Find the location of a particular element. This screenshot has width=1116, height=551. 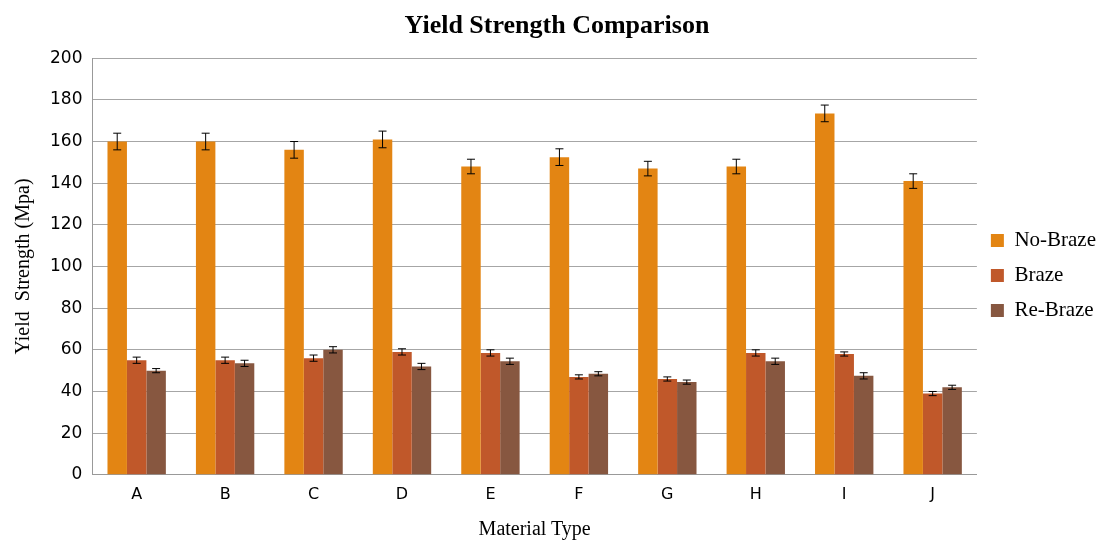

legend-label: No-Braze is located at coordinates (1055, 239).